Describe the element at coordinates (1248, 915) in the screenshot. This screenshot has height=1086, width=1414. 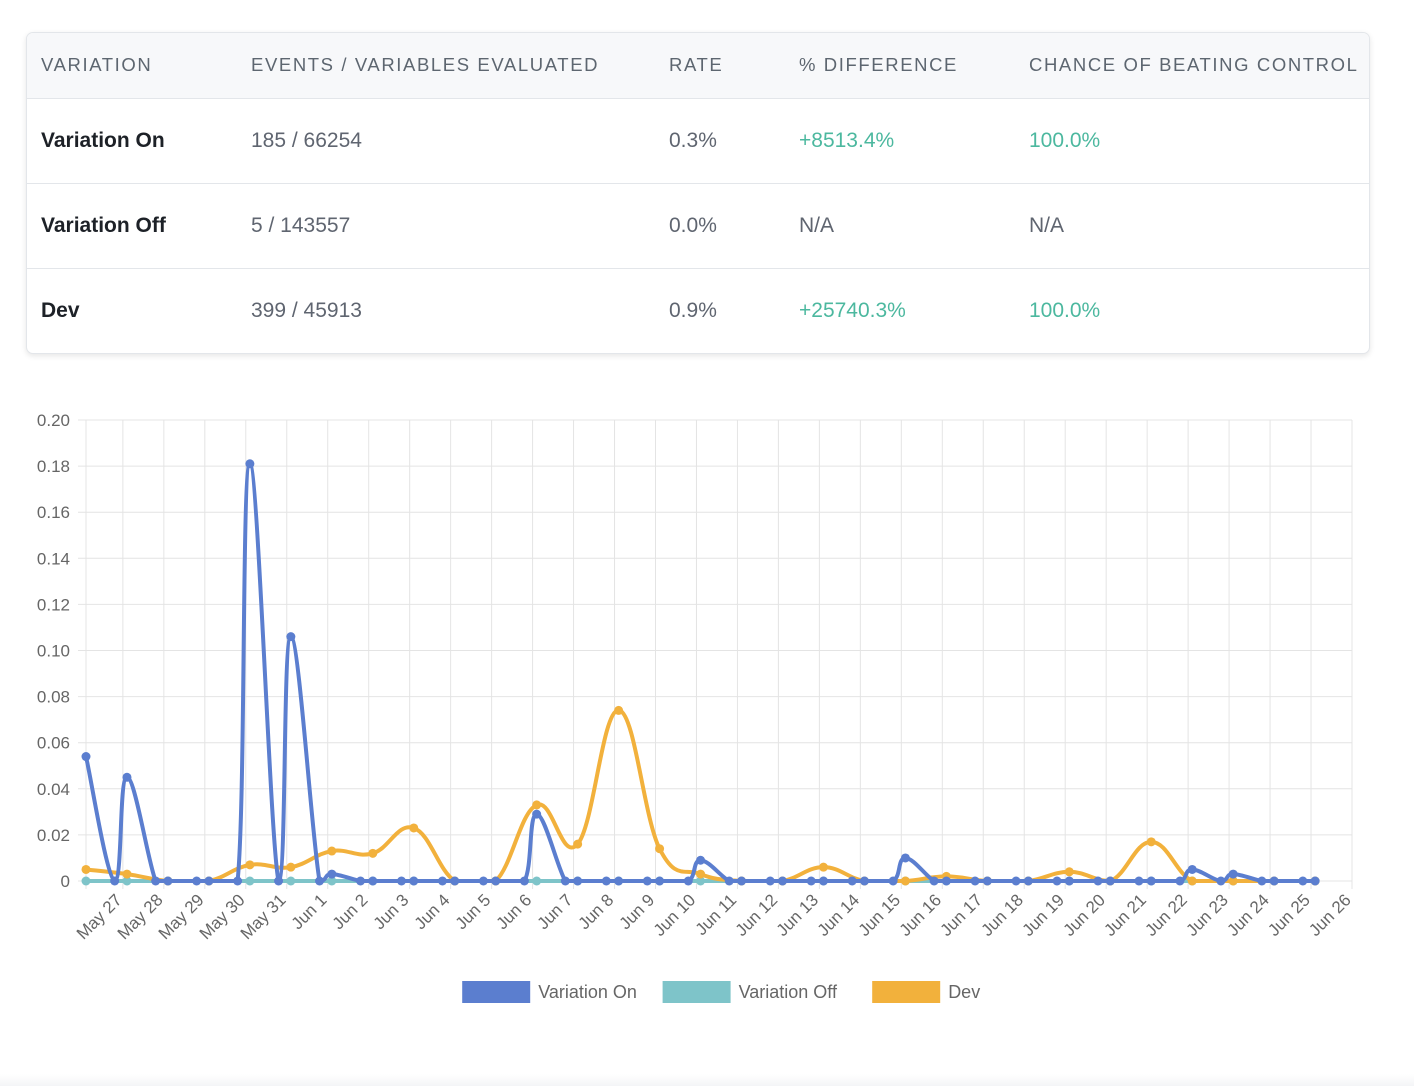
I see `x-tick-label: Jun 24` at that location.